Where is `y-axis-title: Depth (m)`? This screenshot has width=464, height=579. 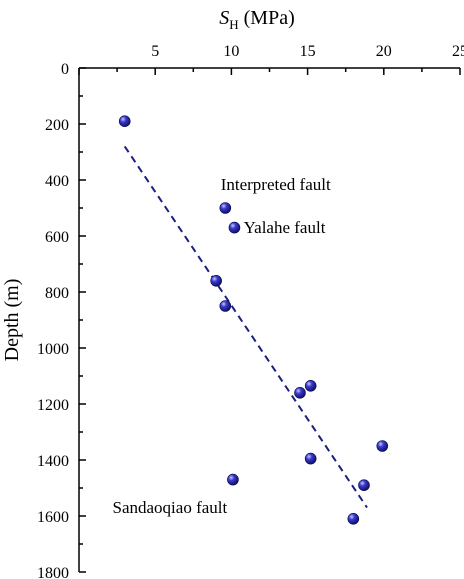
y-axis-title: Depth (m) is located at coordinates (12, 320).